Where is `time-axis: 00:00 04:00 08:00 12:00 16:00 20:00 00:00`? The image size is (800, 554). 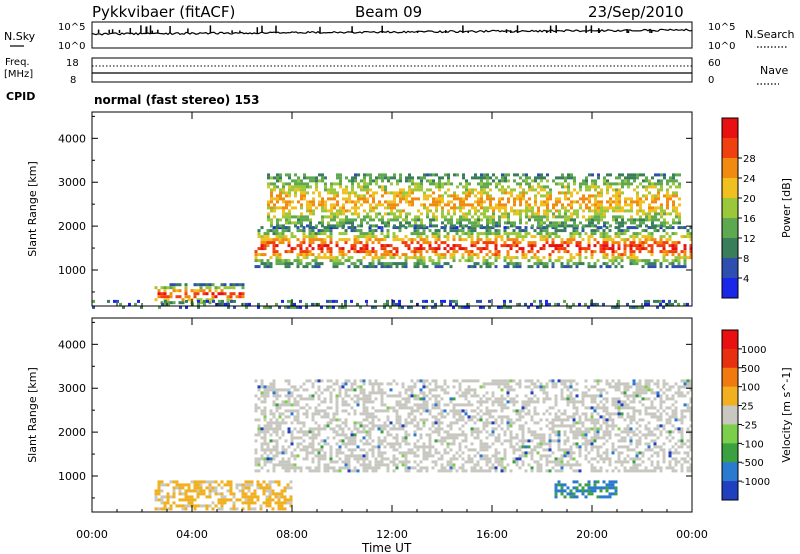 time-axis: 00:00 04:00 08:00 12:00 16:00 20:00 00:00 is located at coordinates (392, 534).